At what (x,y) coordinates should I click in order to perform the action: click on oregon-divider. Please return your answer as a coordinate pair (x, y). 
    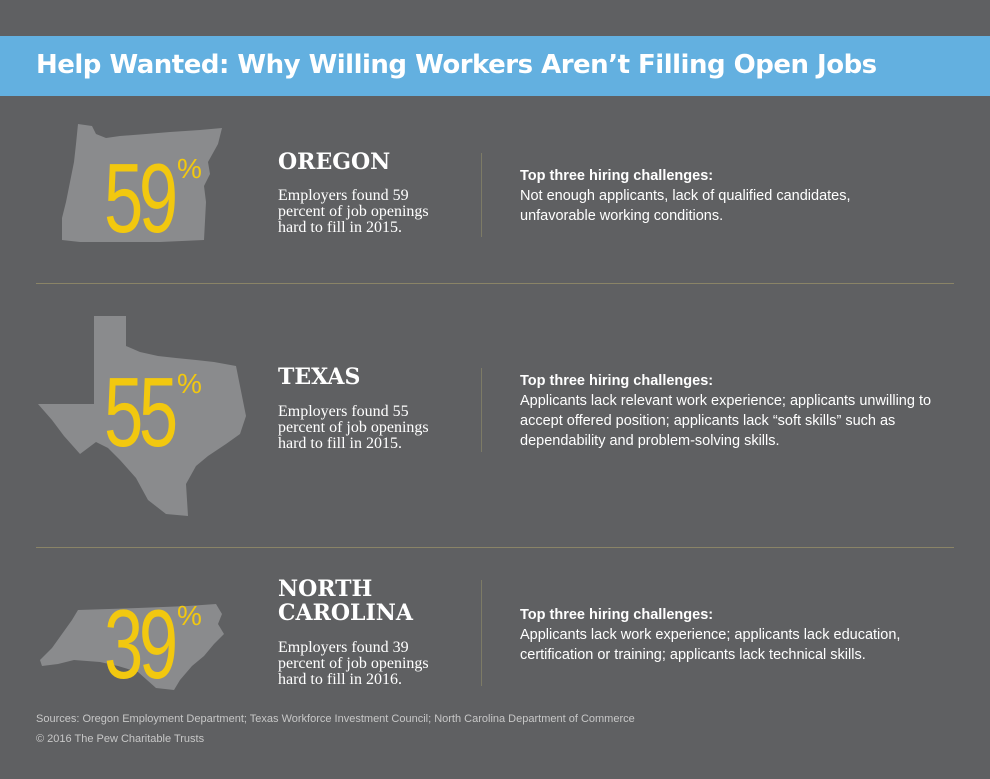
    Looking at the image, I should click on (481, 195).